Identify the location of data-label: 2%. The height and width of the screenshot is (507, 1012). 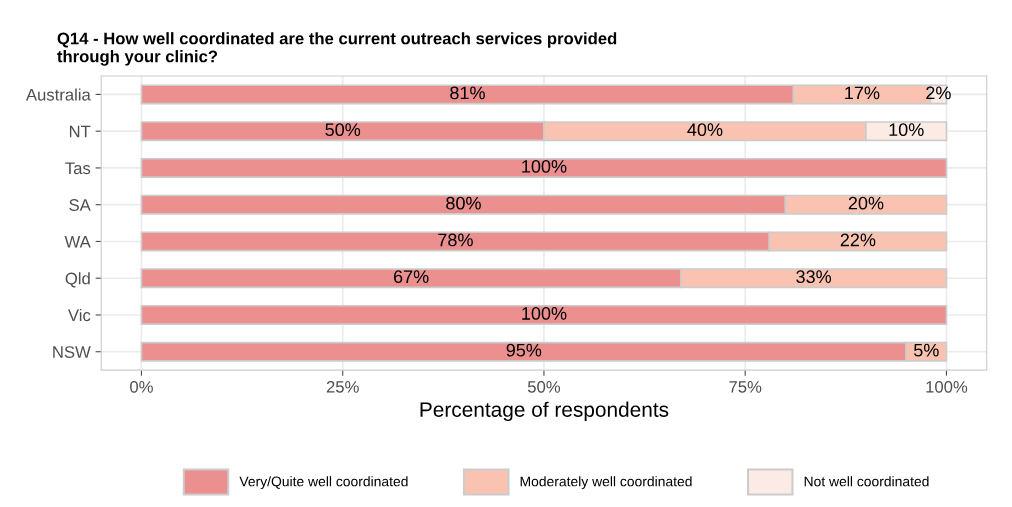
(938, 93).